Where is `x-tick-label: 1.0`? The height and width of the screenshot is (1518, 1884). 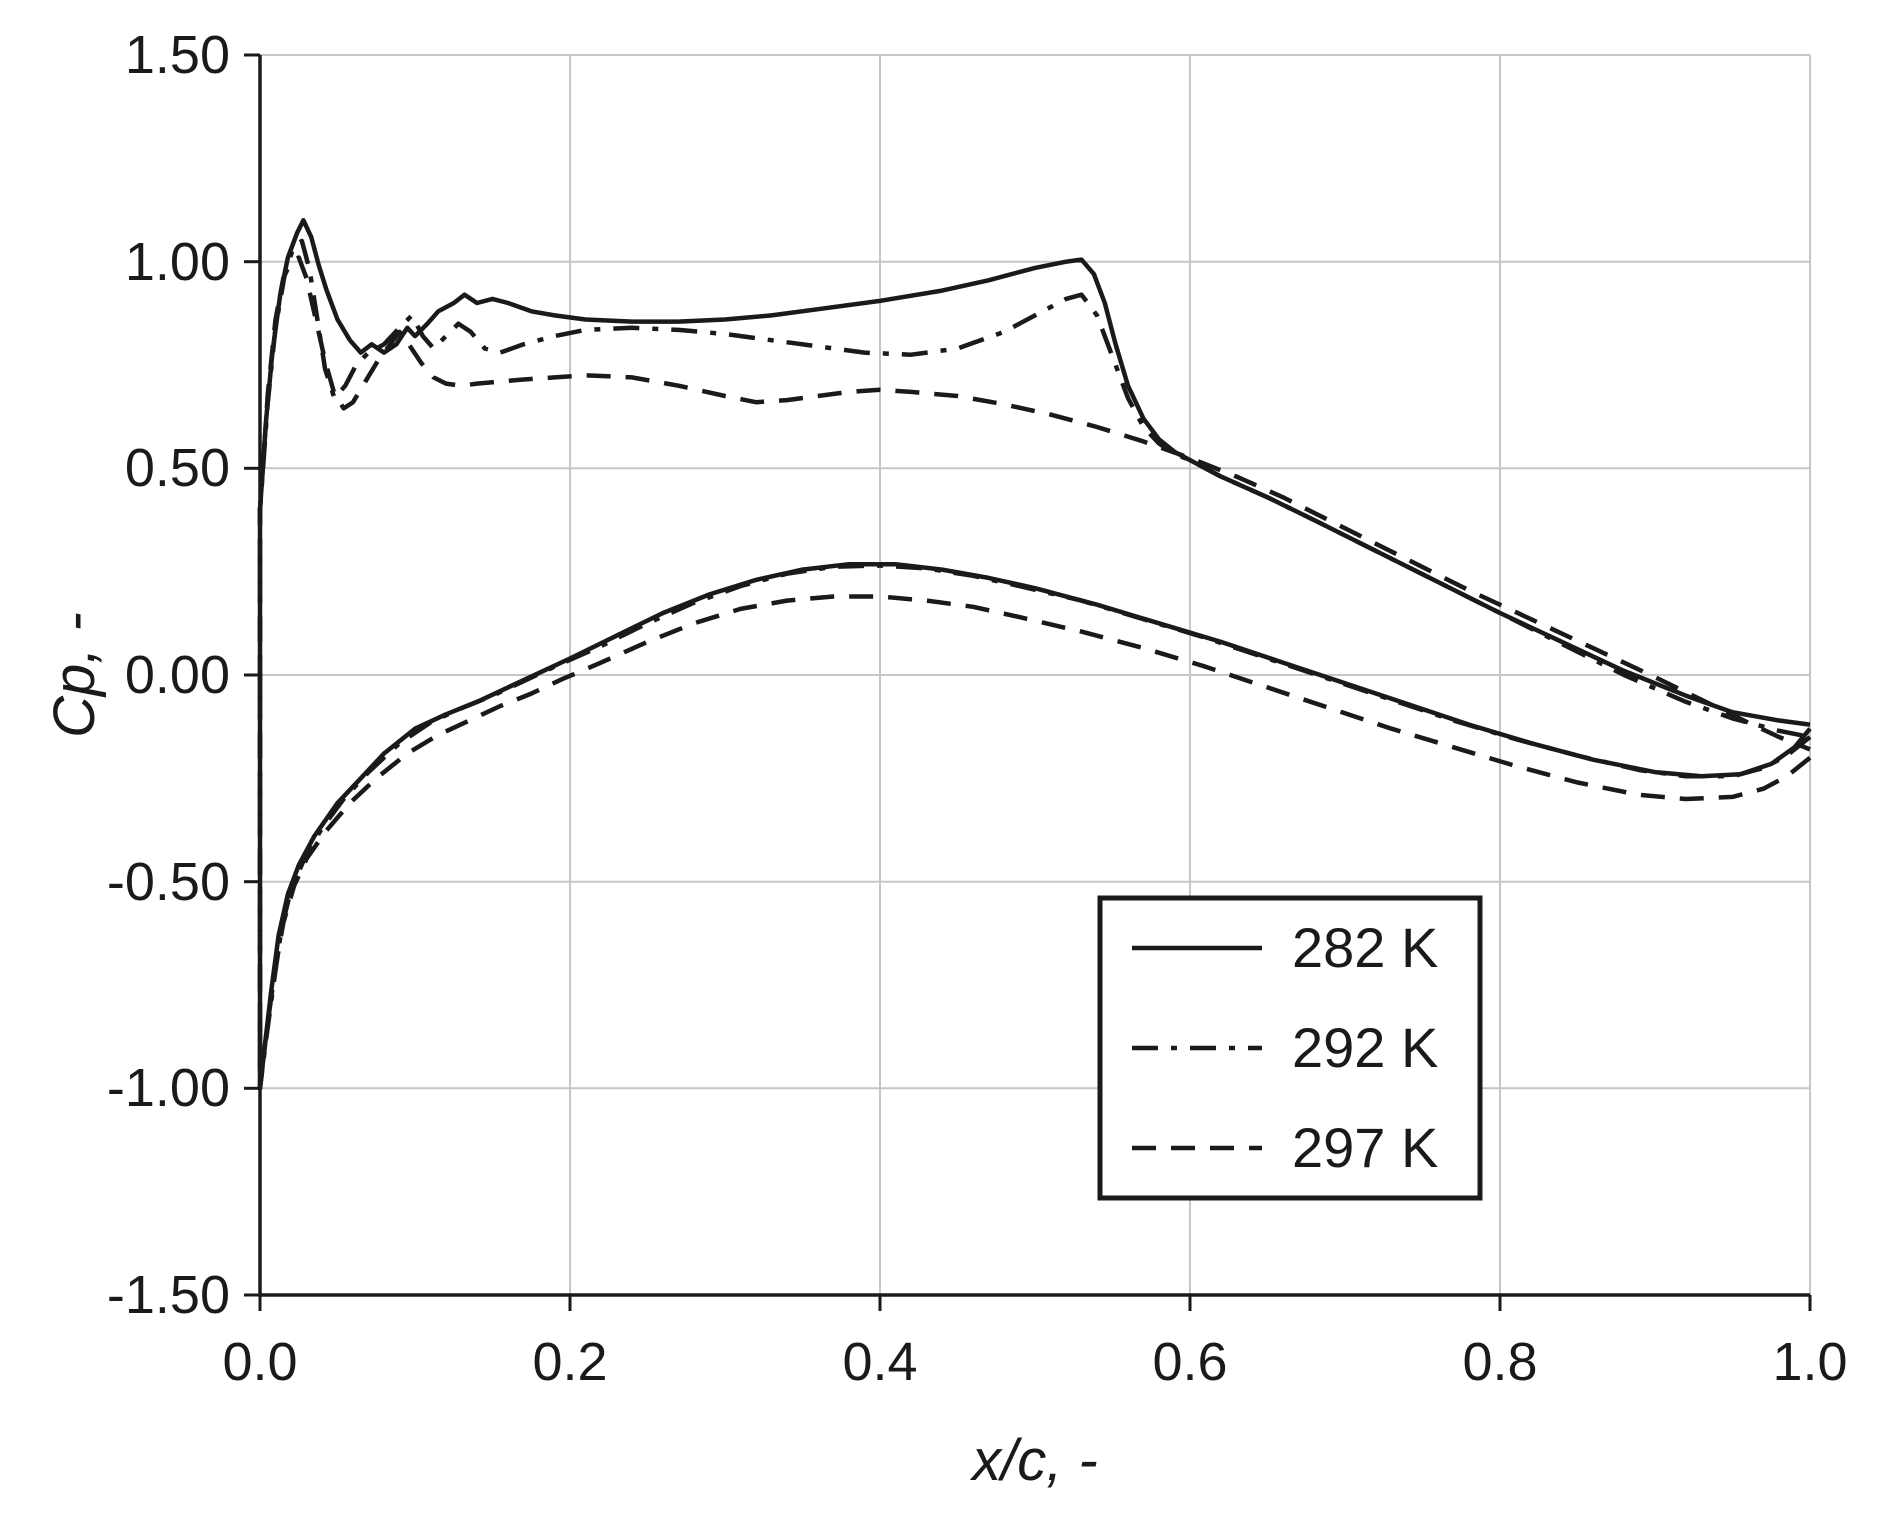
x-tick-label: 1.0 is located at coordinates (1810, 1362).